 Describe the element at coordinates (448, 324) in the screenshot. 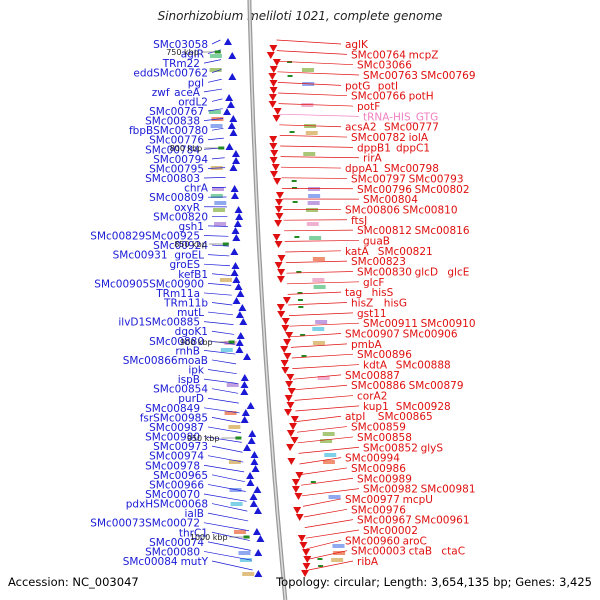

I see `gene-label-right: SMc00910` at that location.